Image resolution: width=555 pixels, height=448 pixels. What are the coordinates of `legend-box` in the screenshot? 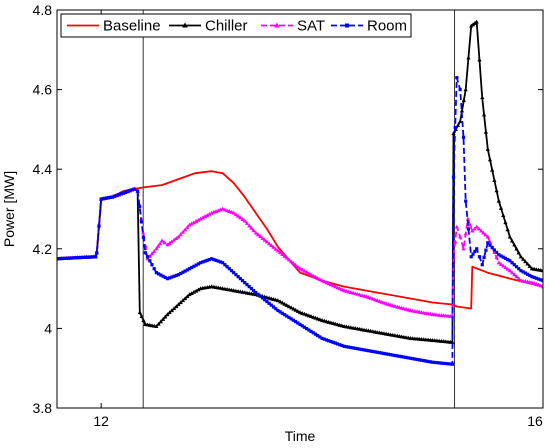 It's located at (236, 25).